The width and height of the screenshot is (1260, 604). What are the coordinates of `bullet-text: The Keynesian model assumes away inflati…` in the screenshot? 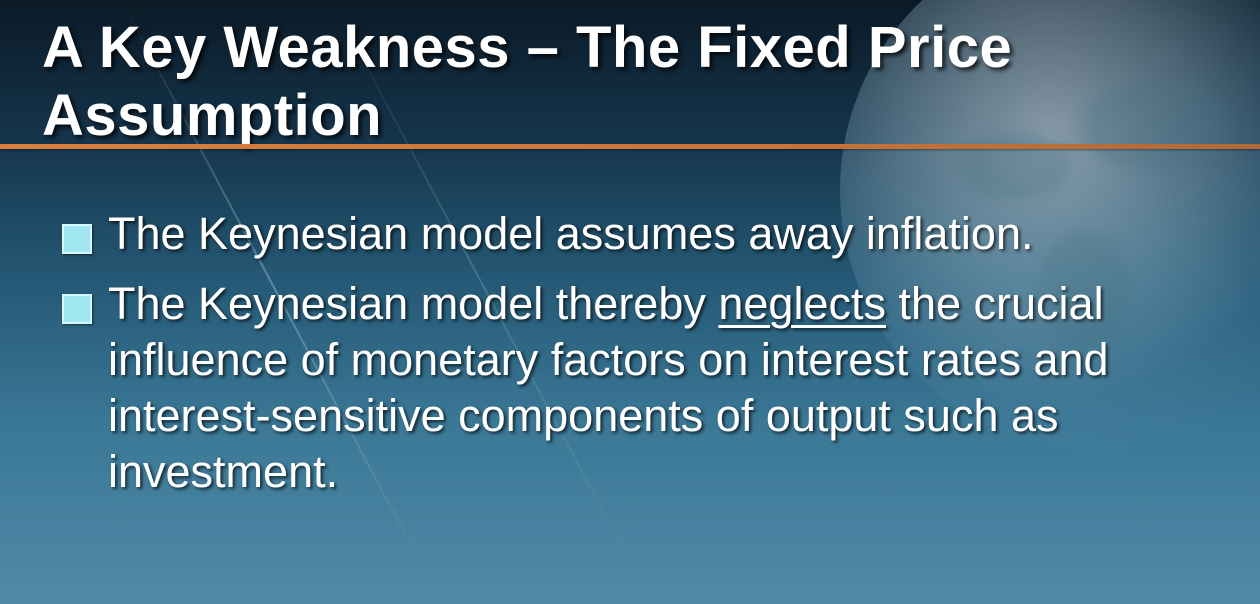 It's located at (571, 233).